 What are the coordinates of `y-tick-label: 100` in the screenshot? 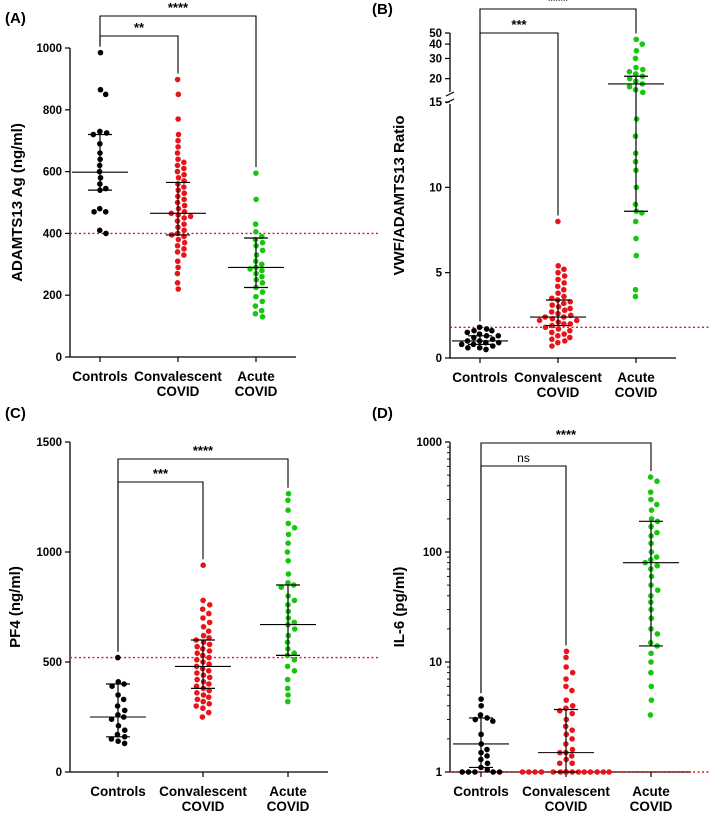 It's located at (432, 553).